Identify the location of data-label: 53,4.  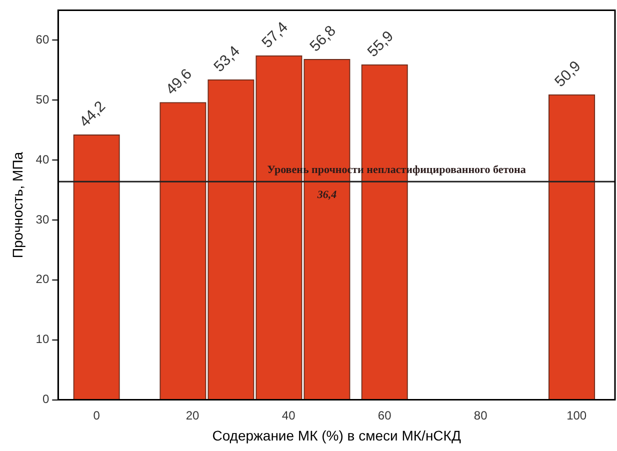
(227, 59).